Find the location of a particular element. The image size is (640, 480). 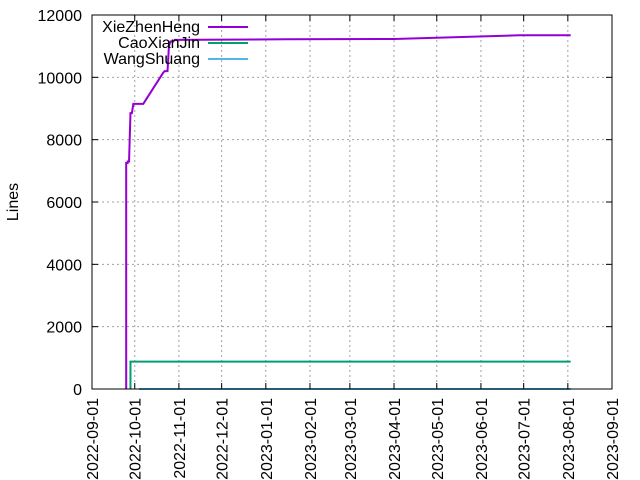

y-tick-label: 8000 is located at coordinates (64, 141).